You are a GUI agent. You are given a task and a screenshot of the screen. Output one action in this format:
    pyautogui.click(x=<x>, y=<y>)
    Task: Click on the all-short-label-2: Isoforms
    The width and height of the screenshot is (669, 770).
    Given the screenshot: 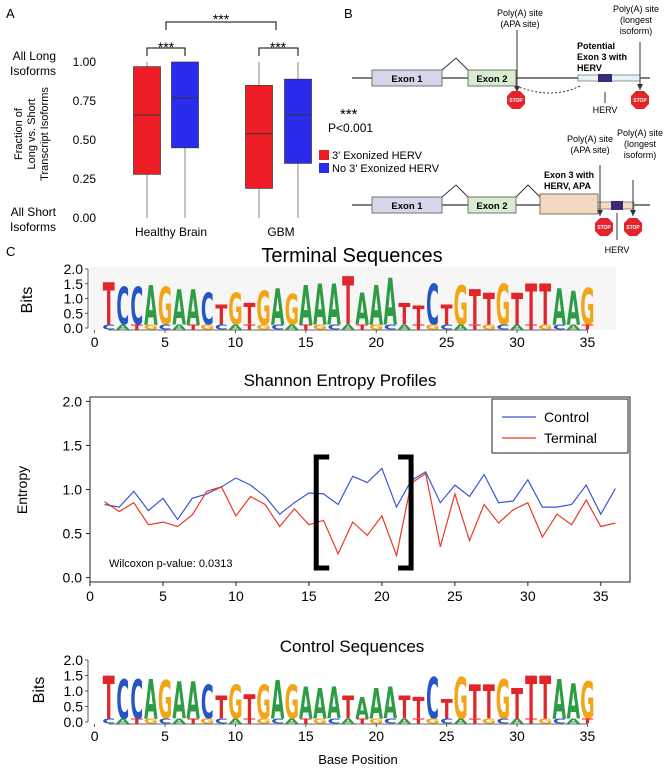 What is the action you would take?
    pyautogui.click(x=33, y=227)
    